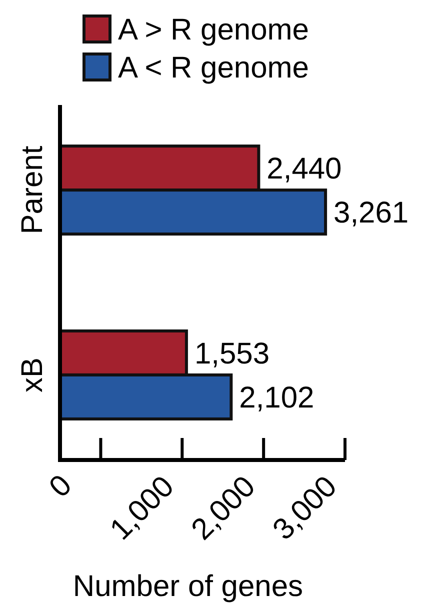  I want to click on legend-label: A < R genome, so click(213, 68).